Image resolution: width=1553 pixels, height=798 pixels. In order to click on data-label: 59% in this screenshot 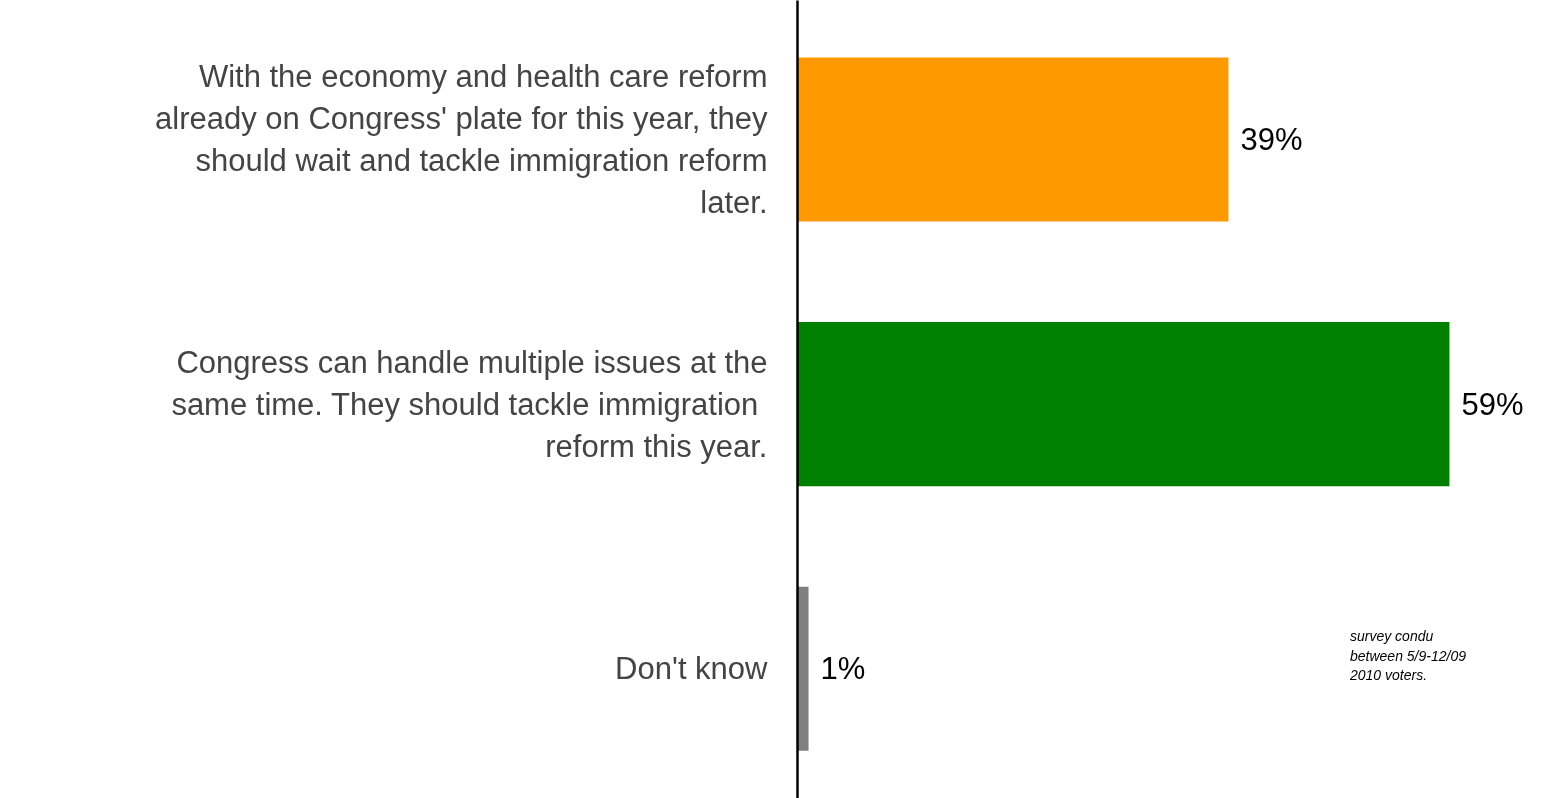, I will do `click(1492, 404)`.